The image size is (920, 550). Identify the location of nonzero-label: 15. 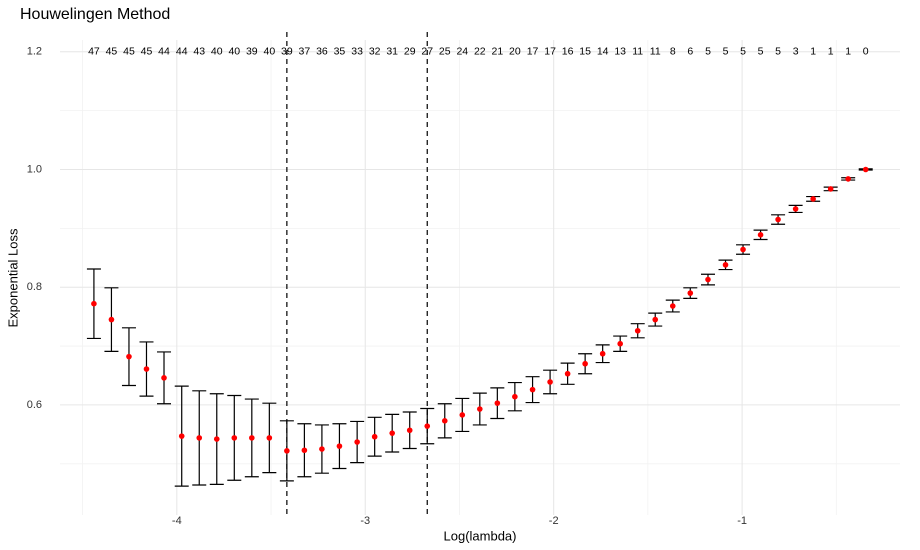
(585, 52).